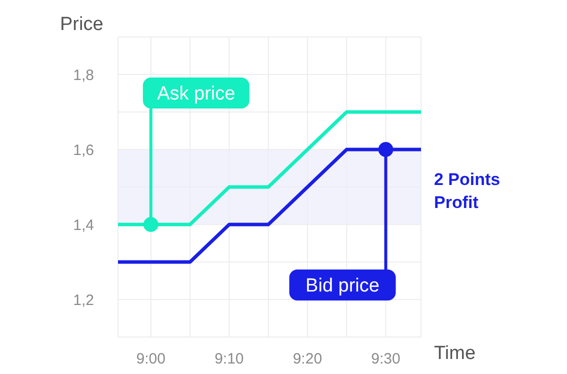 The width and height of the screenshot is (567, 374). What do you see at coordinates (229, 359) in the screenshot?
I see `x-tick-label: 9:10` at bounding box center [229, 359].